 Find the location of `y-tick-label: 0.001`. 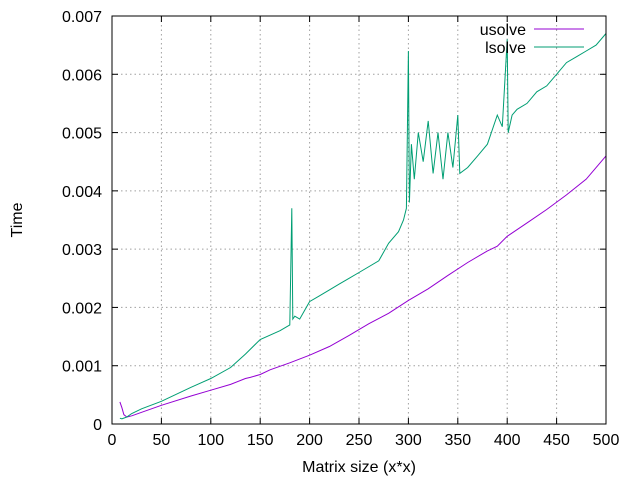

y-tick-label: 0.001 is located at coordinates (82, 367).